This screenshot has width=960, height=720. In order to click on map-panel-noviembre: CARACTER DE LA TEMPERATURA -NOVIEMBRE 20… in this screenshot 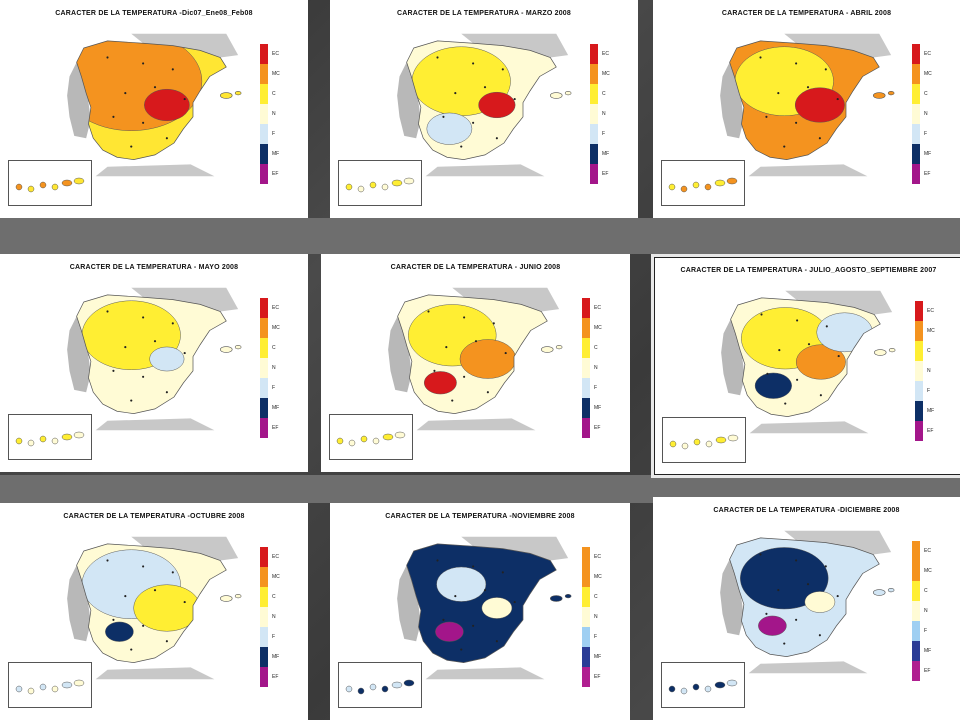, I will do `click(480, 611)`.